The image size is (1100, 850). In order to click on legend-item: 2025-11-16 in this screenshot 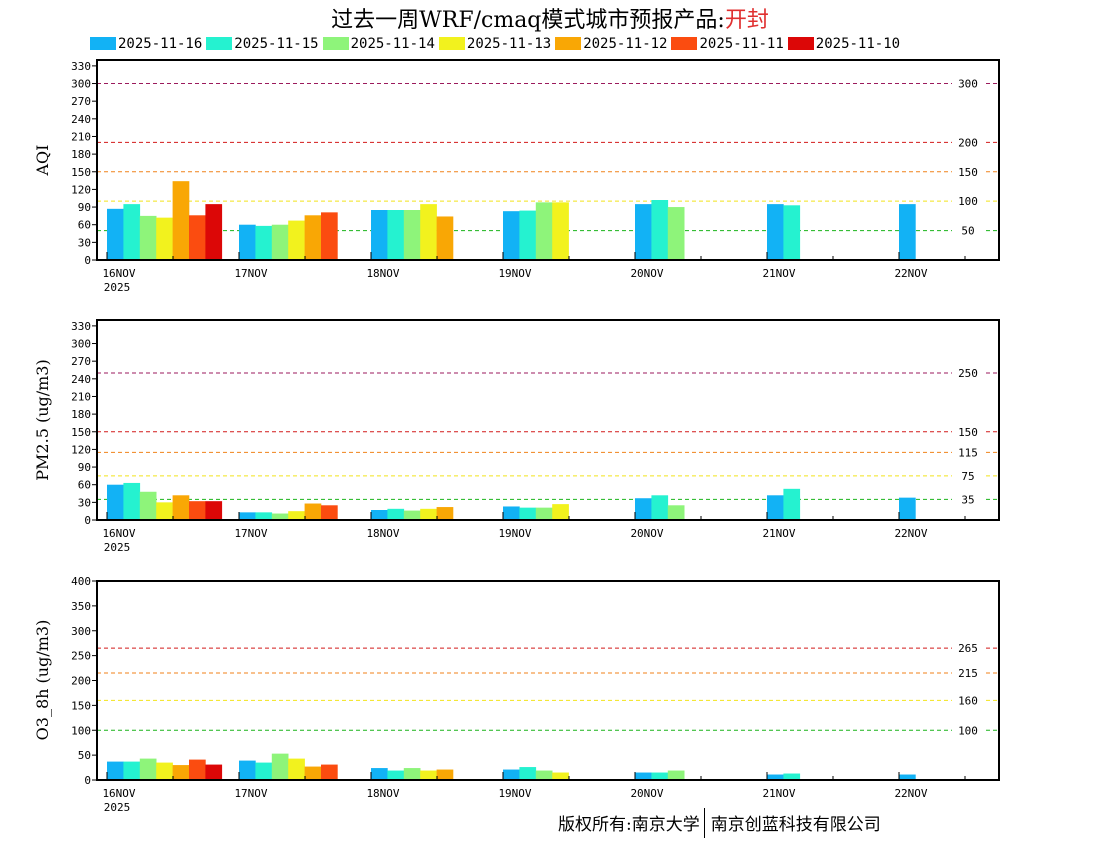, I will do `click(146, 44)`.